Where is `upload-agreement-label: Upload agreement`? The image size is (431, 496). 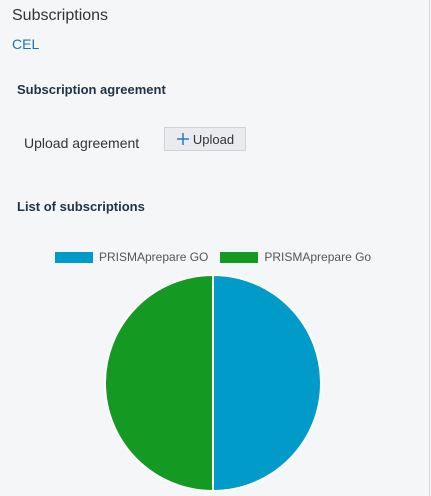
upload-agreement-label: Upload agreement is located at coordinates (82, 143).